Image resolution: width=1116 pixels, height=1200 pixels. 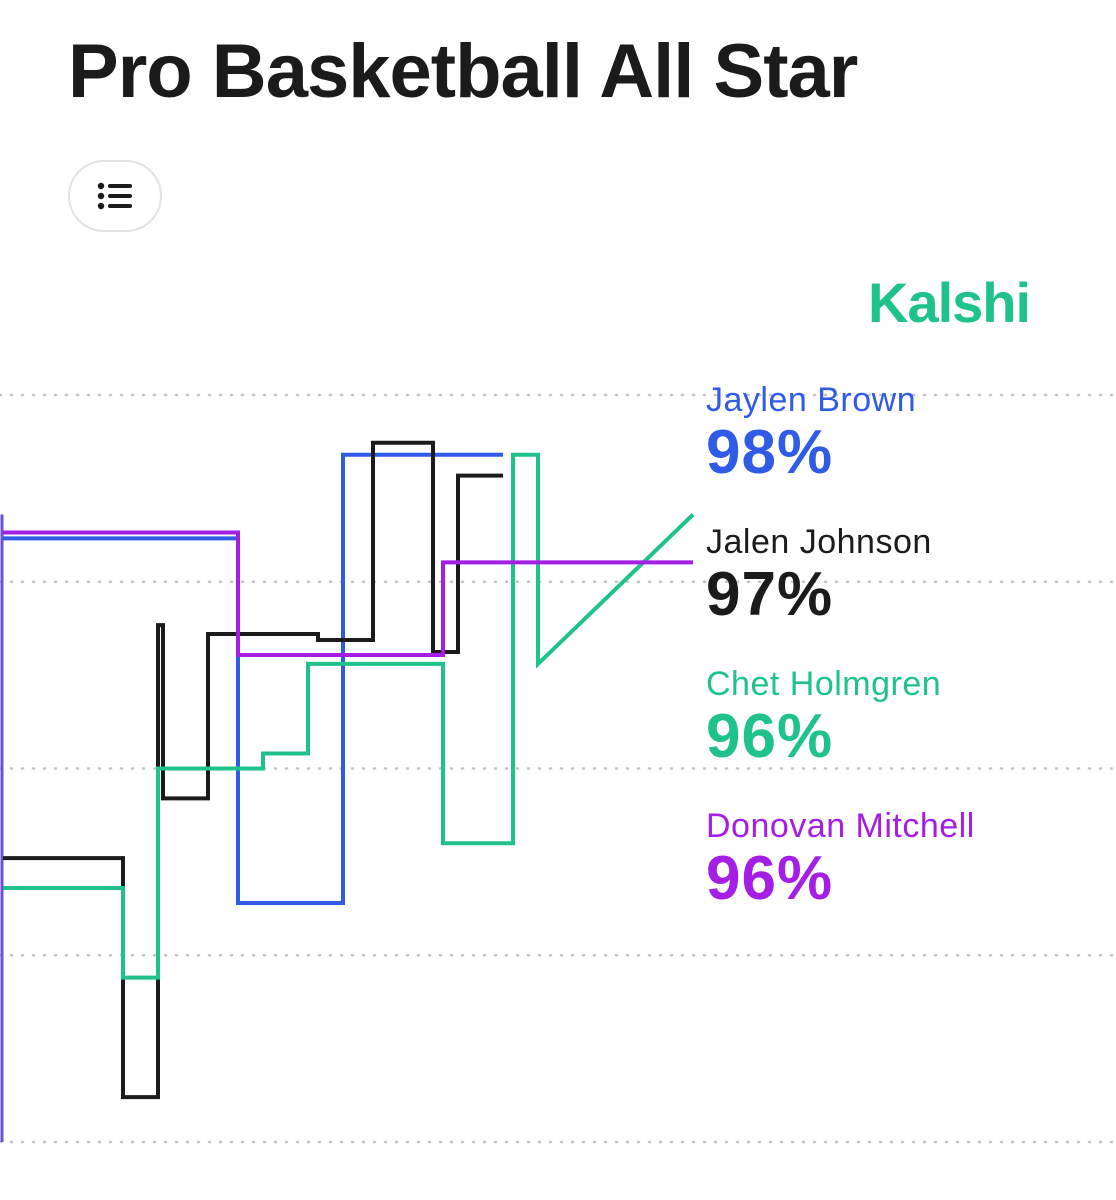 What do you see at coordinates (463, 71) in the screenshot?
I see `page-title: Pro Basketball All Star` at bounding box center [463, 71].